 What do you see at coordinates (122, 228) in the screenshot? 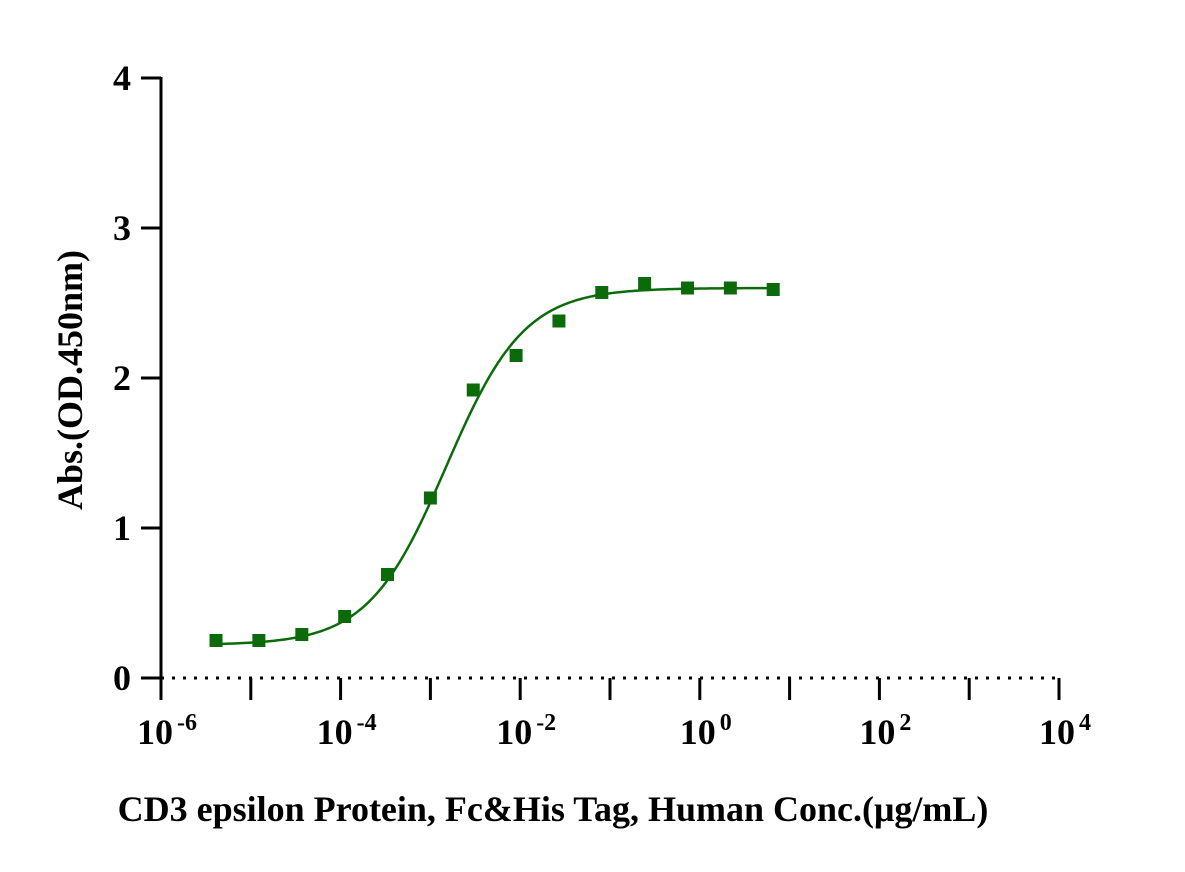
I see `y-tick-label: 3` at bounding box center [122, 228].